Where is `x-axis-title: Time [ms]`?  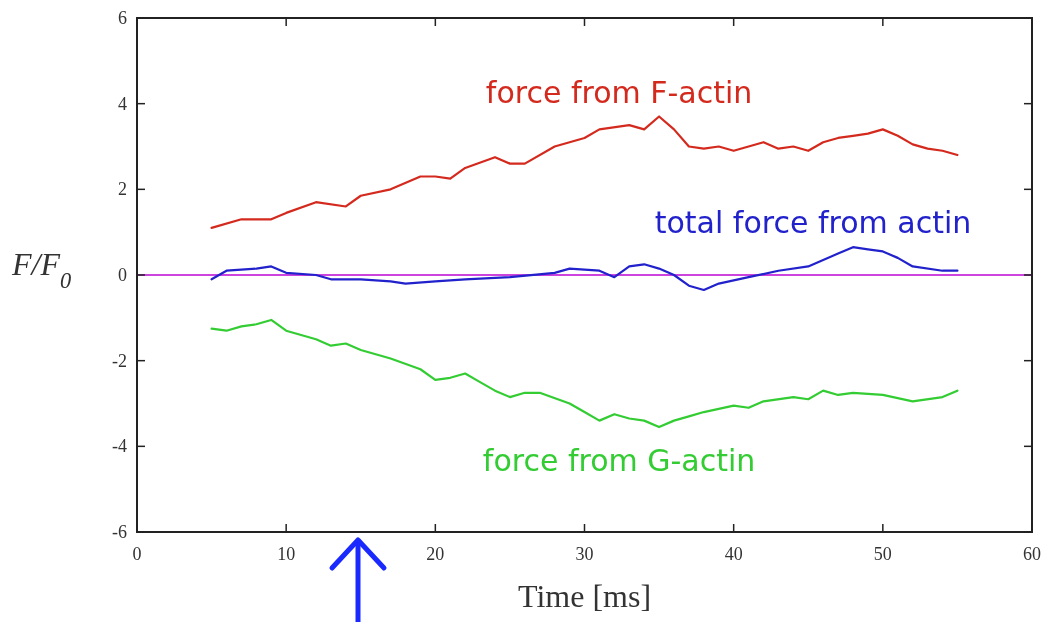 x-axis-title: Time [ms] is located at coordinates (584, 596).